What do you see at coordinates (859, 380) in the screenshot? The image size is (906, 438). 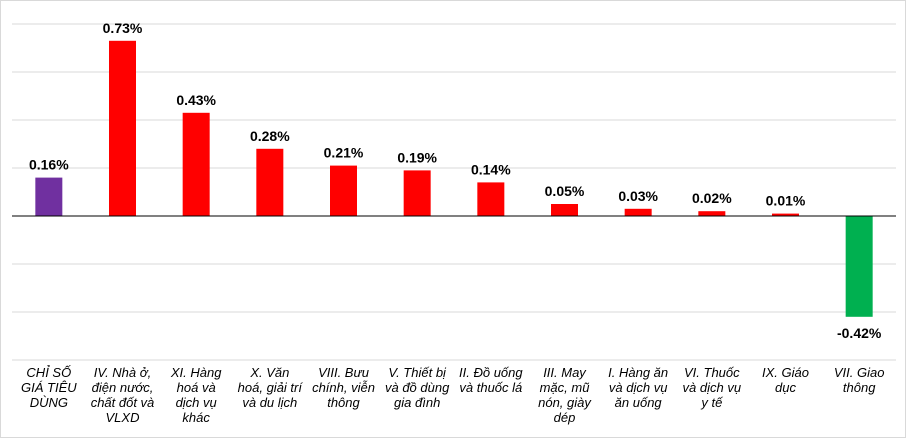 I see `category-label: VII. Giao thông` at bounding box center [859, 380].